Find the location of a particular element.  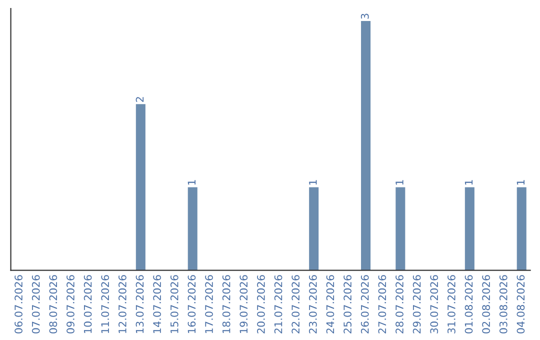

x-tick-label: 14.07.2026 is located at coordinates (157, 304).